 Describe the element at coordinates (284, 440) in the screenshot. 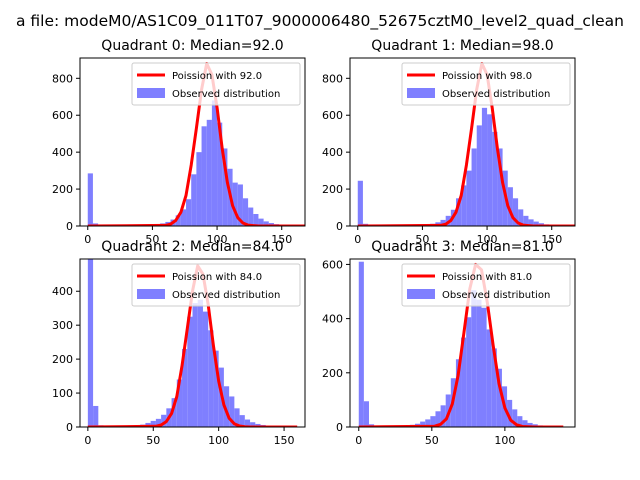

I see `x-tick-label: 150` at that location.